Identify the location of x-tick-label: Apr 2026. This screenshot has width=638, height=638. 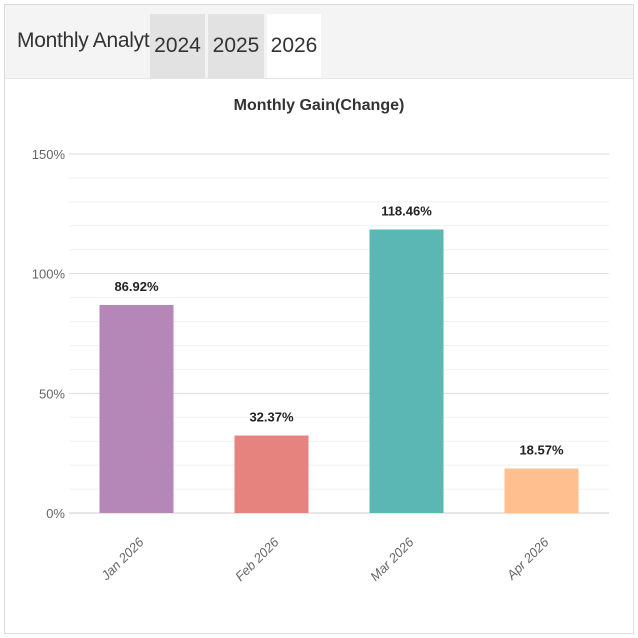
(527, 558).